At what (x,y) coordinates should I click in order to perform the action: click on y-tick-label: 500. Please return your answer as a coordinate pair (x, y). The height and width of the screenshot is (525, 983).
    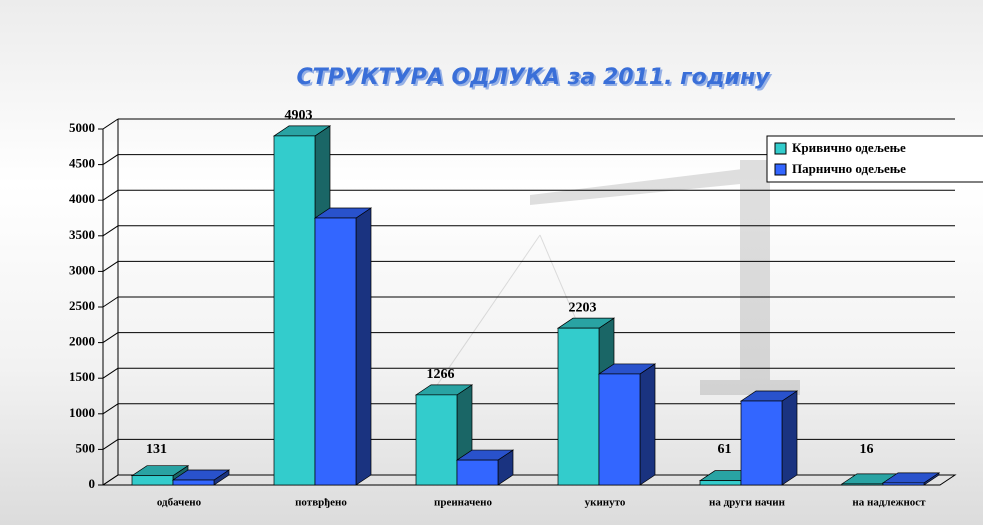
    Looking at the image, I should click on (86, 447).